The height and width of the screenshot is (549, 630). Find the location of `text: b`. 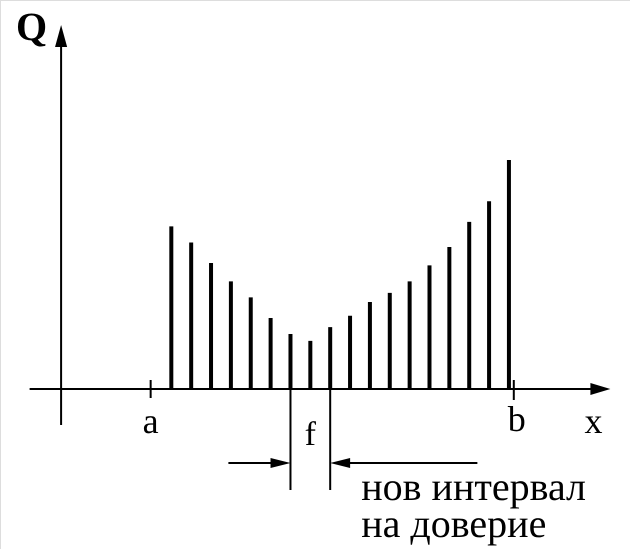

text: b is located at coordinates (517, 419).